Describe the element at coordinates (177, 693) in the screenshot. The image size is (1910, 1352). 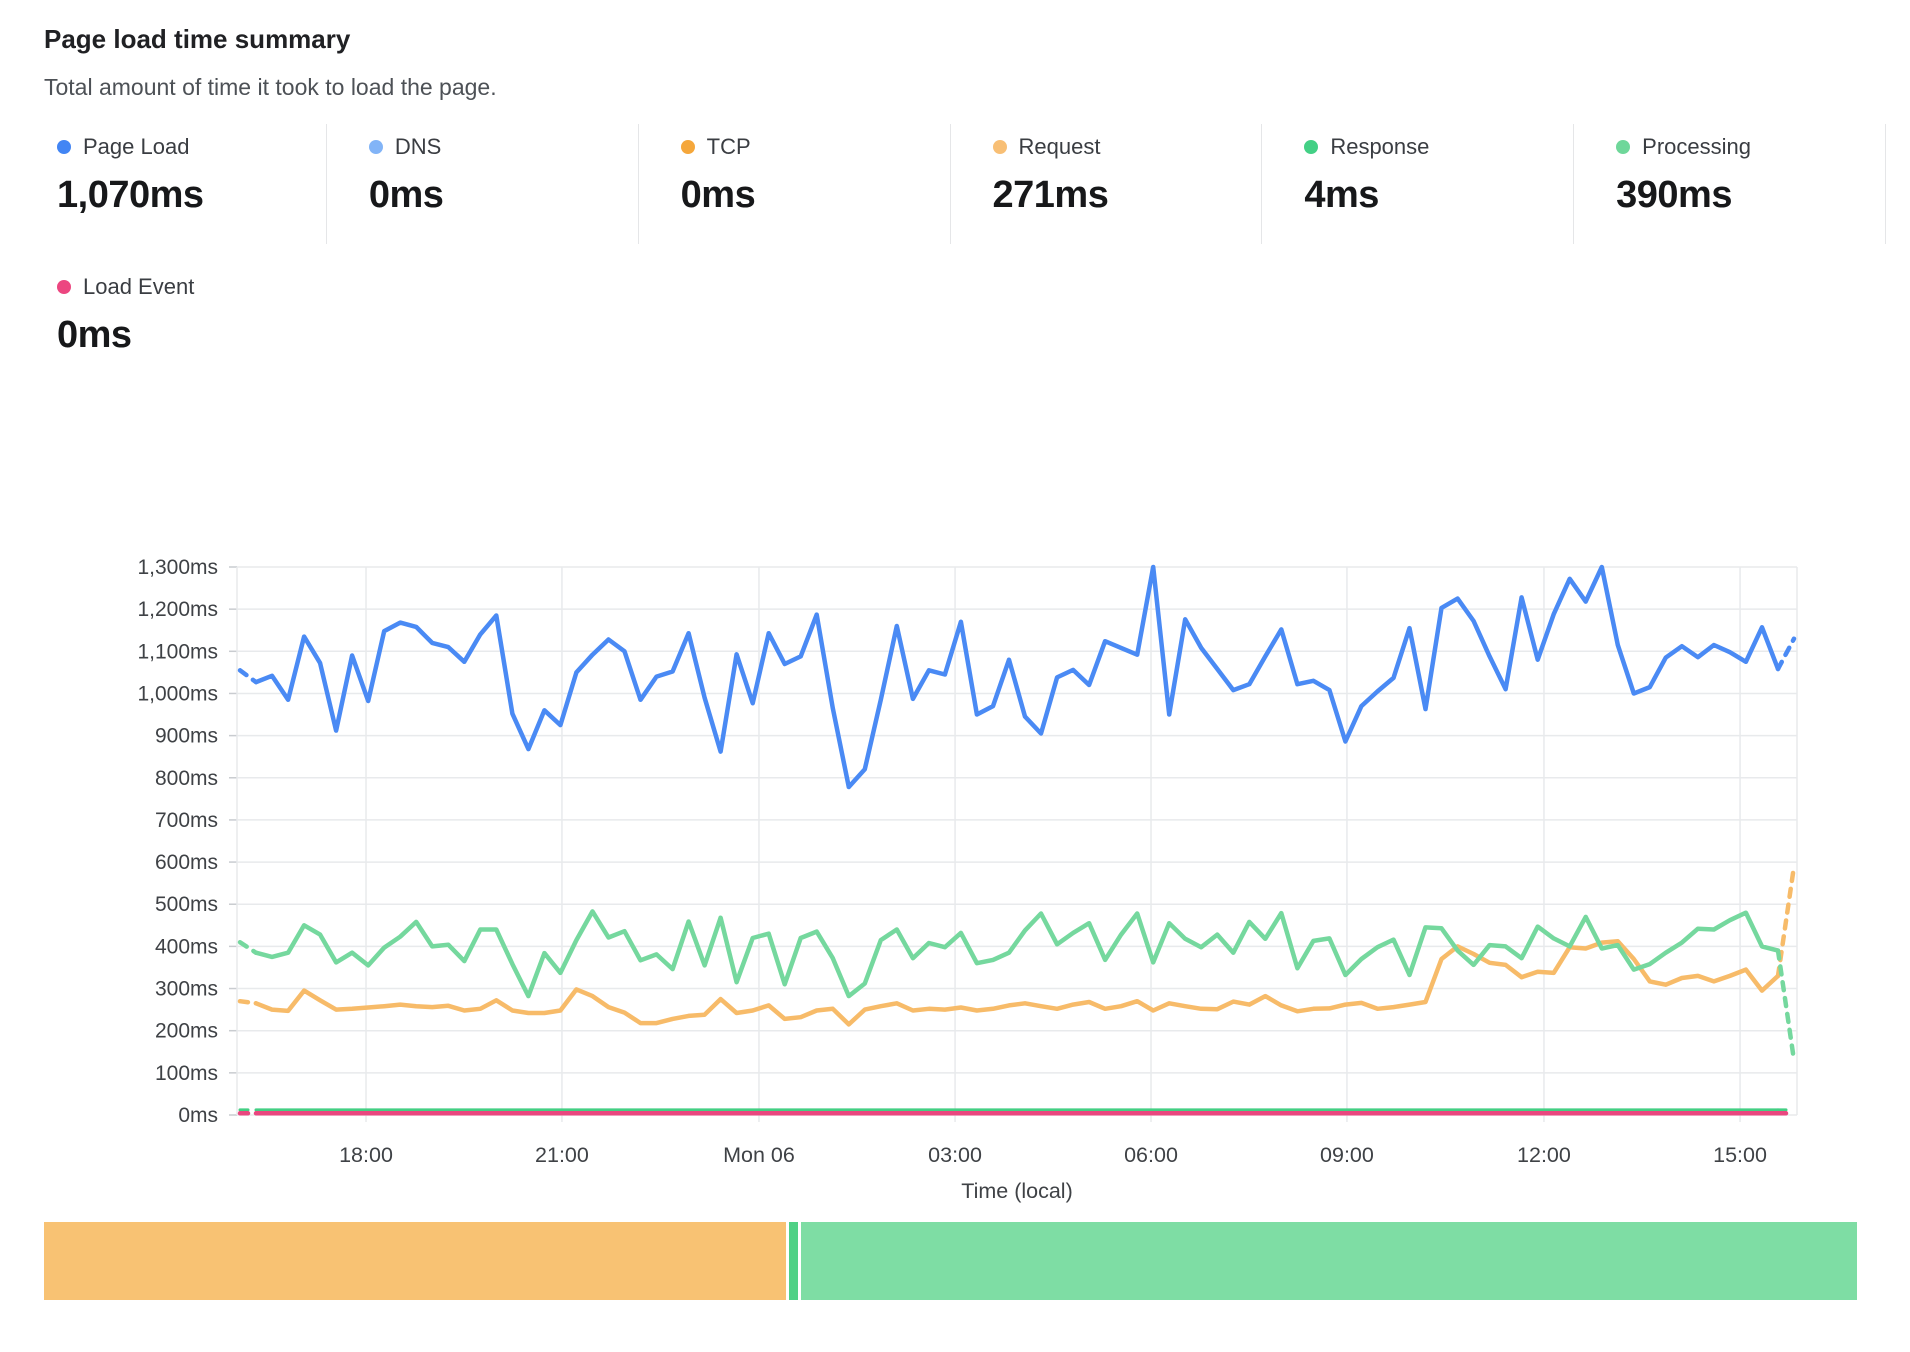
I see `y-axis-label: 1,000ms` at that location.